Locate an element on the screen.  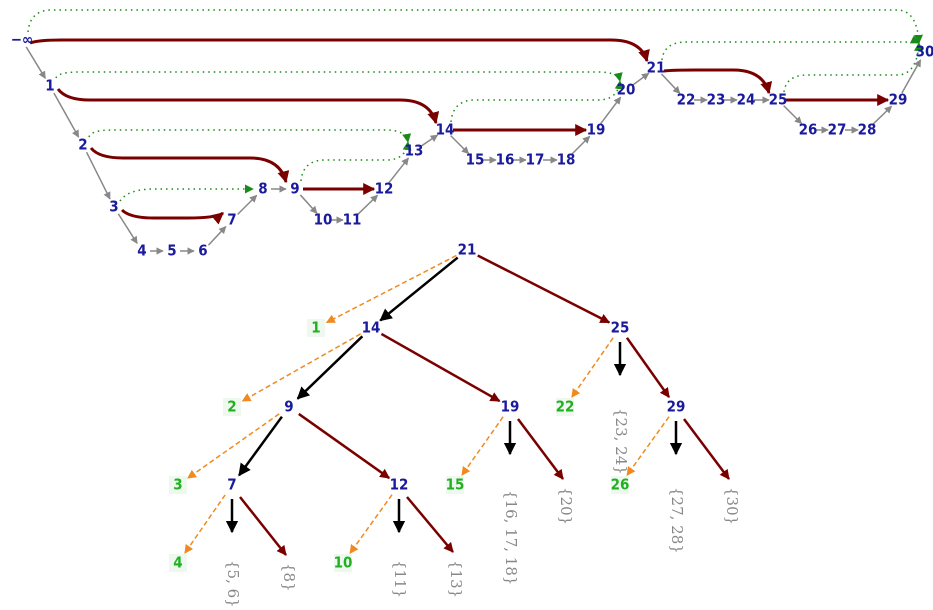
tree-set: {11} is located at coordinates (400, 579).